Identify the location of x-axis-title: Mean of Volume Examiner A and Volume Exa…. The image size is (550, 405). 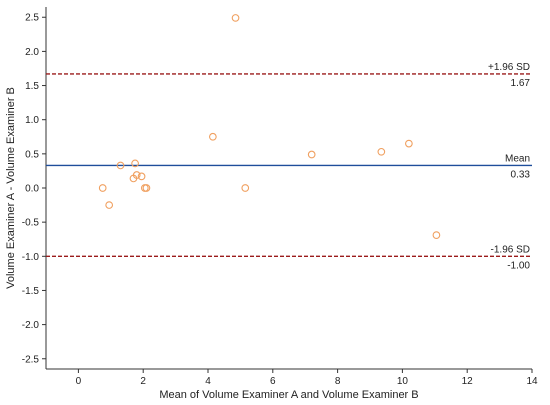
(288, 395).